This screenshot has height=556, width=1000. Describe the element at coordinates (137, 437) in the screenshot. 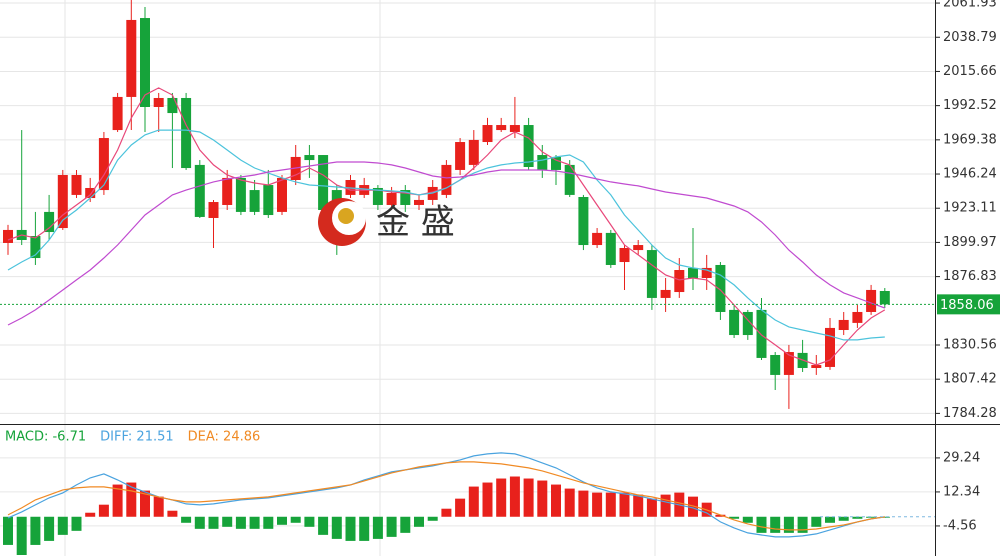

I see `legend-entry: DIFF: 21.51` at that location.